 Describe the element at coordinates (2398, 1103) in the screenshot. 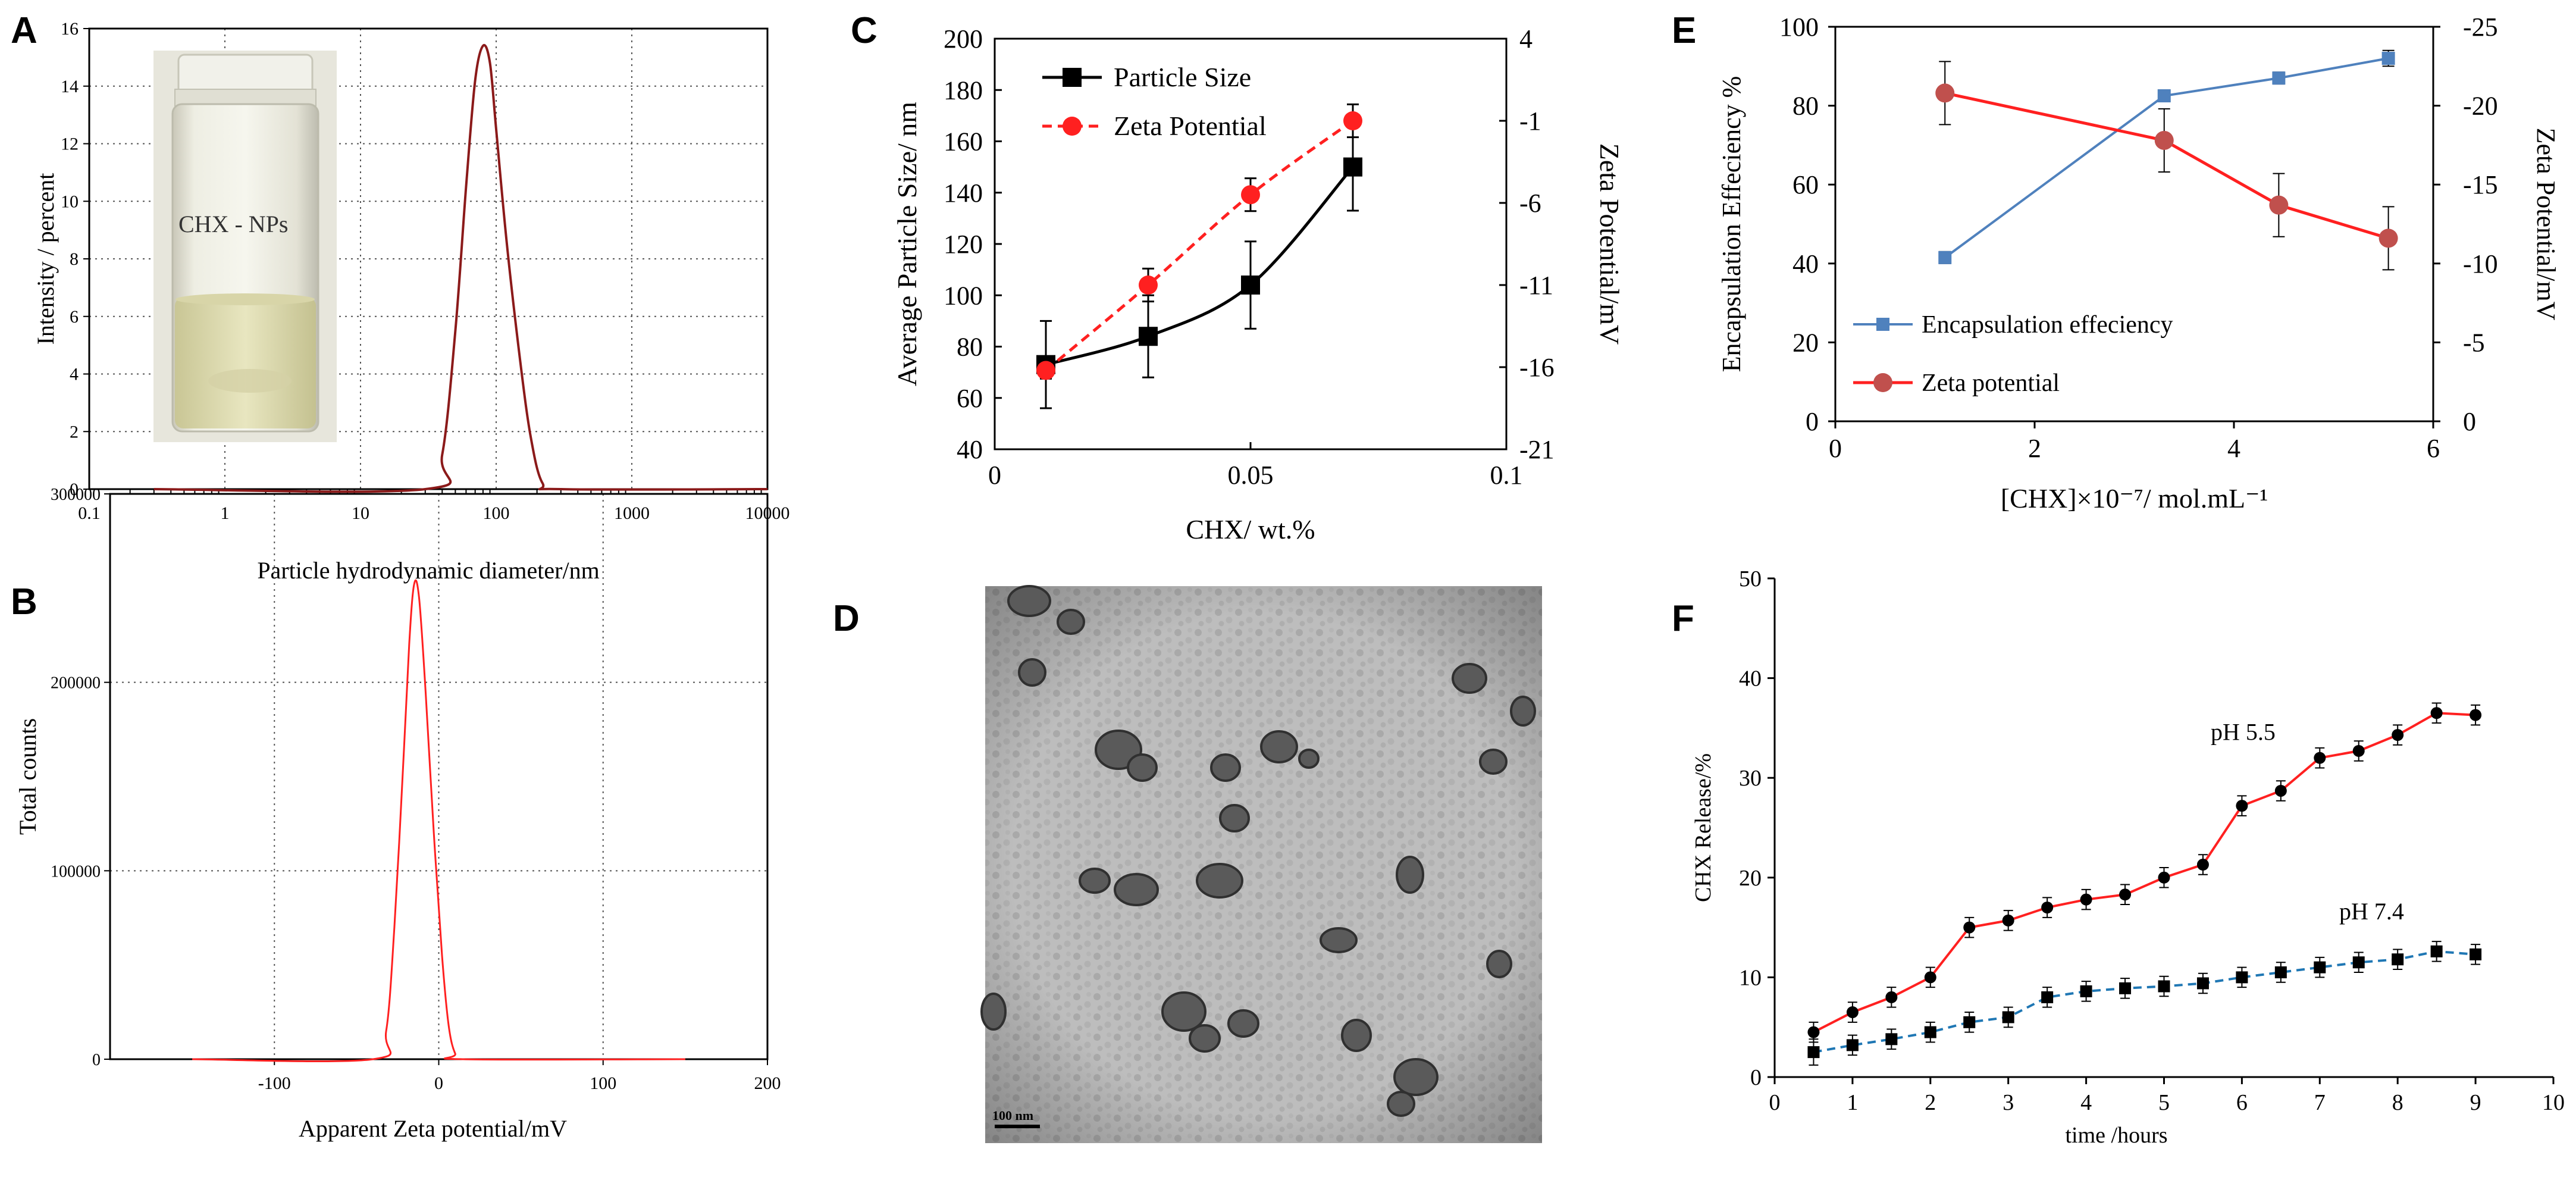

I see `x-tick-label: 8` at that location.